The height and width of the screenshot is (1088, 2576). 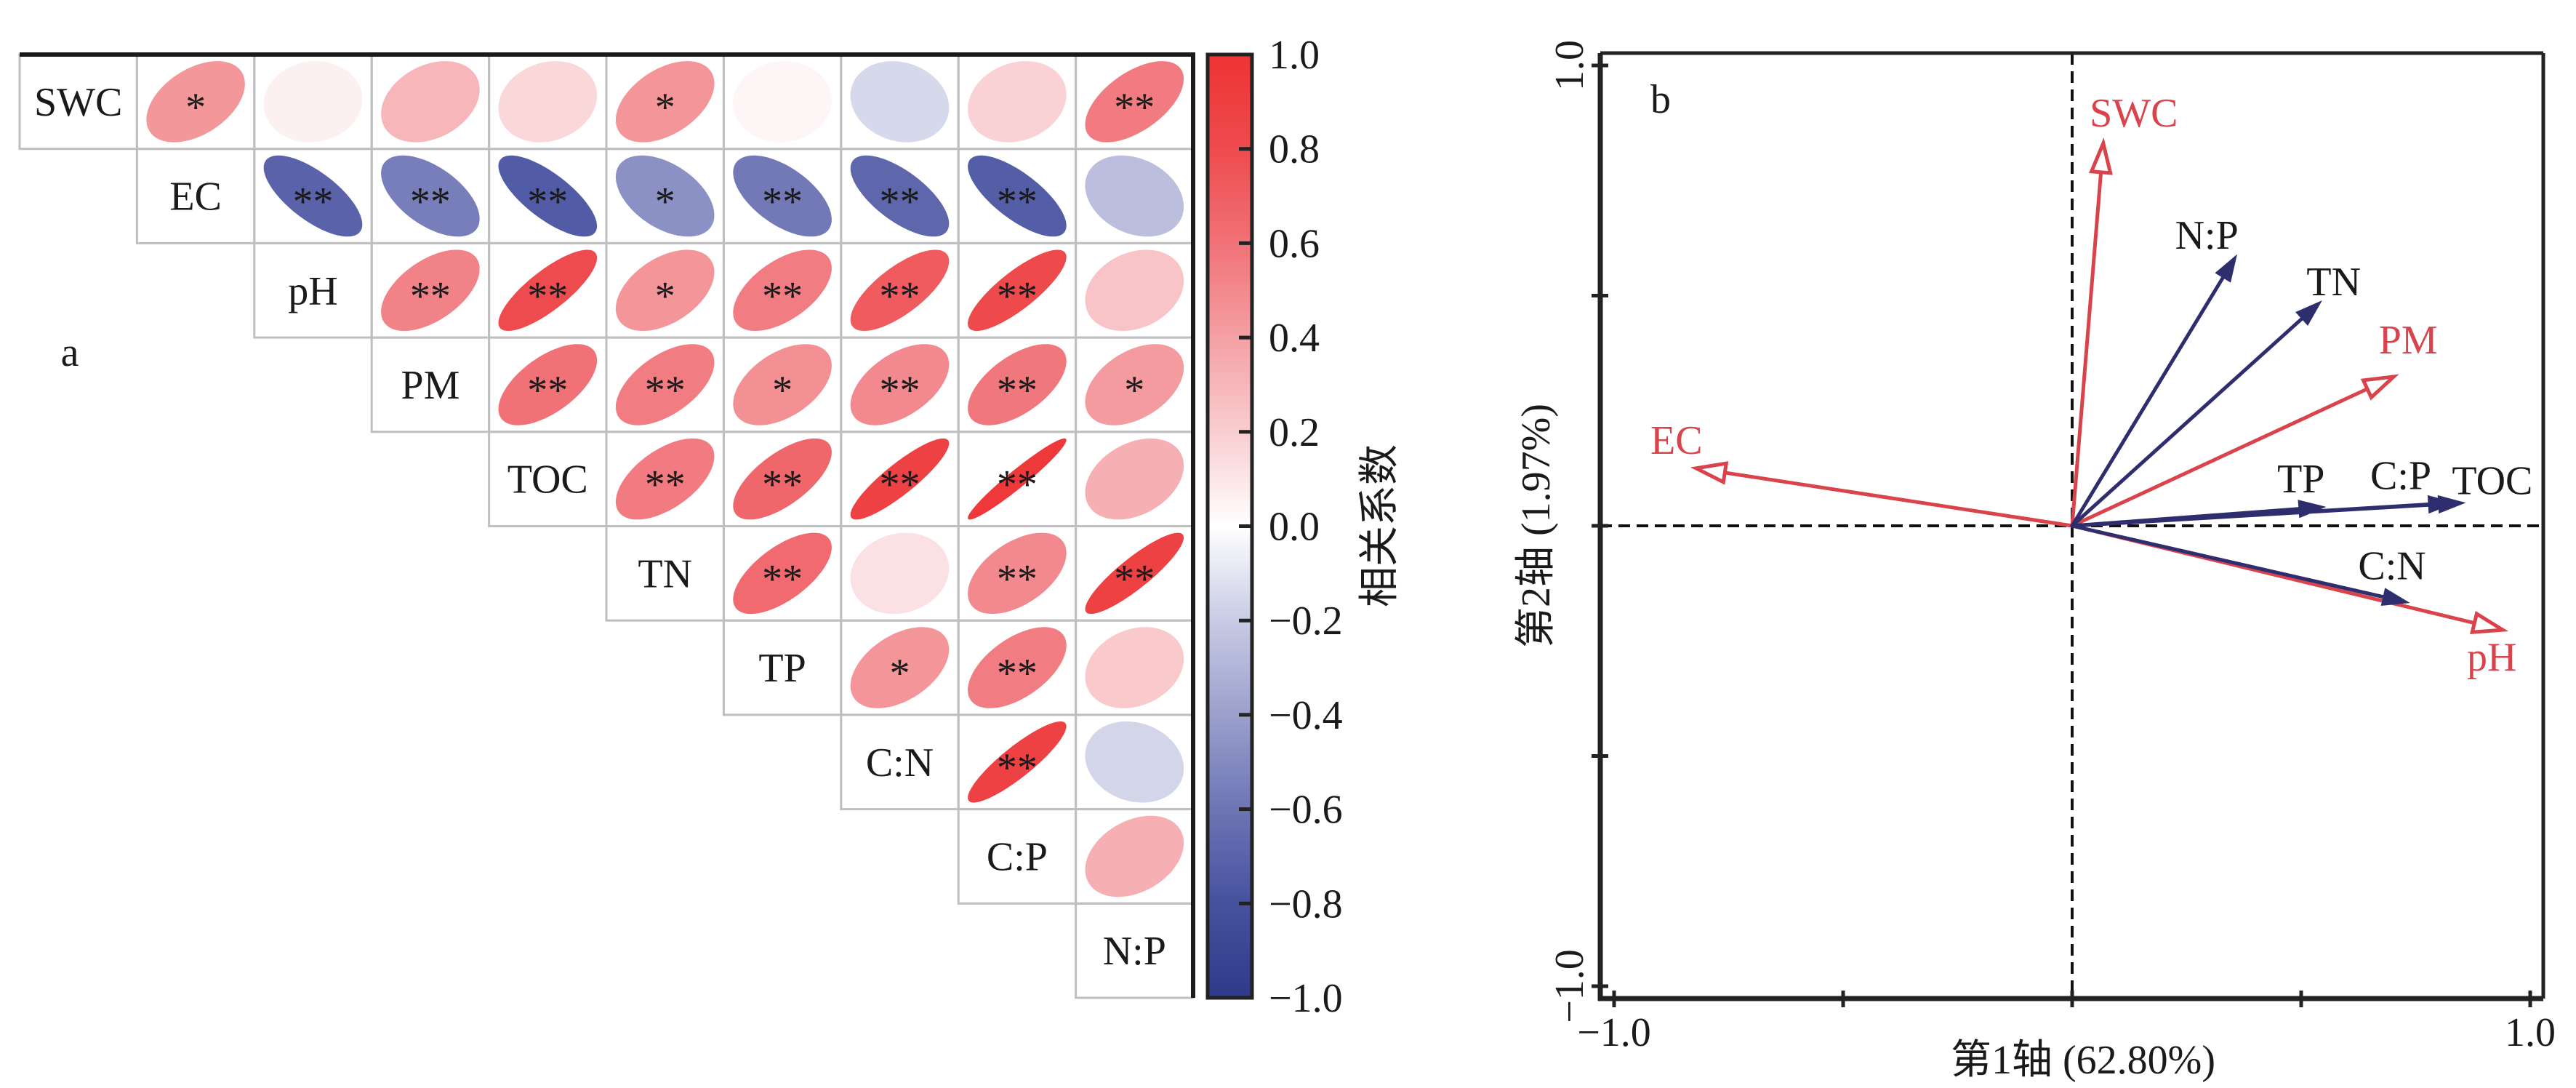 What do you see at coordinates (1294, 527) in the screenshot?
I see `colorbar-tick-label: 0.0` at bounding box center [1294, 527].